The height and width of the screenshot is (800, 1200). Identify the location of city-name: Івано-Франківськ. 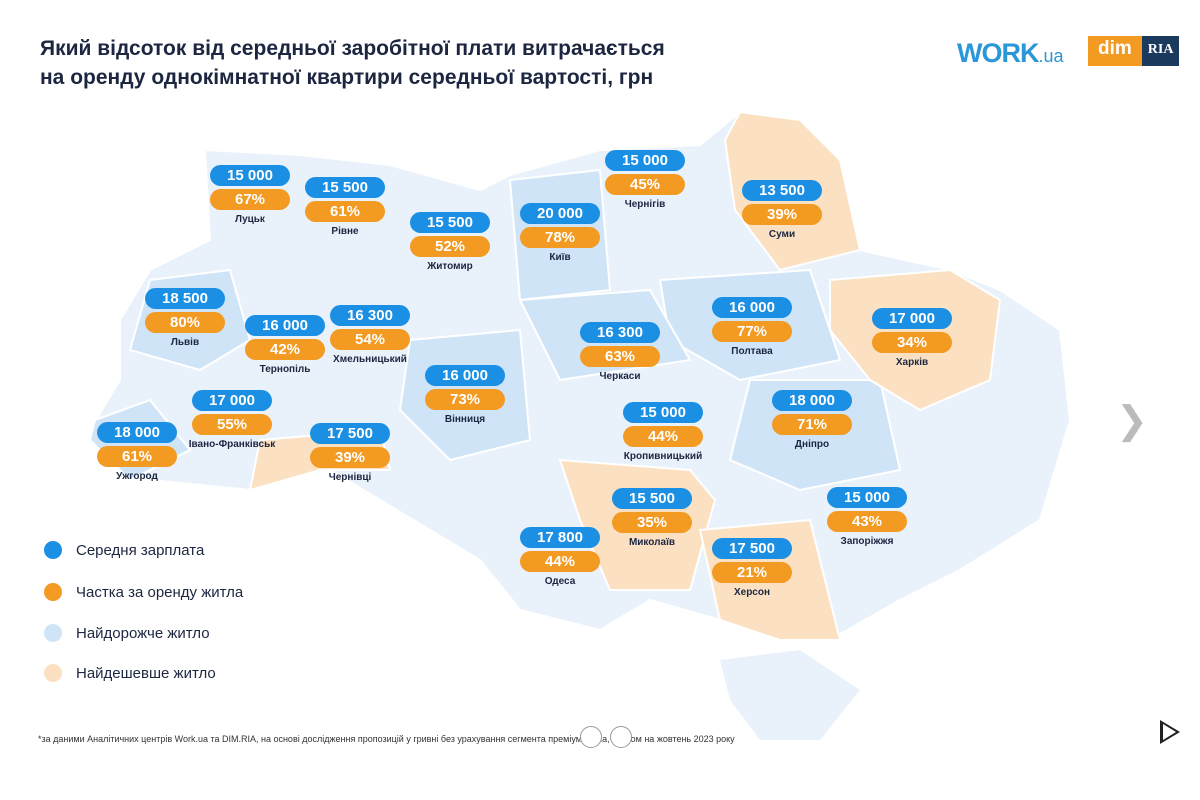
(232, 444).